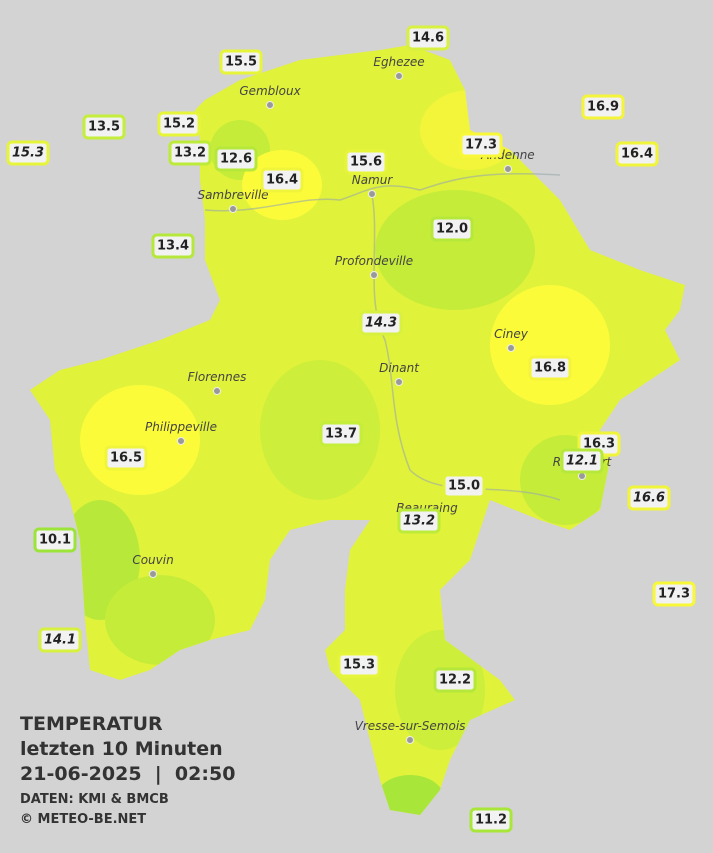 This screenshot has height=853, width=713. Describe the element at coordinates (181, 427) in the screenshot. I see `town-label: Philippeville` at that location.